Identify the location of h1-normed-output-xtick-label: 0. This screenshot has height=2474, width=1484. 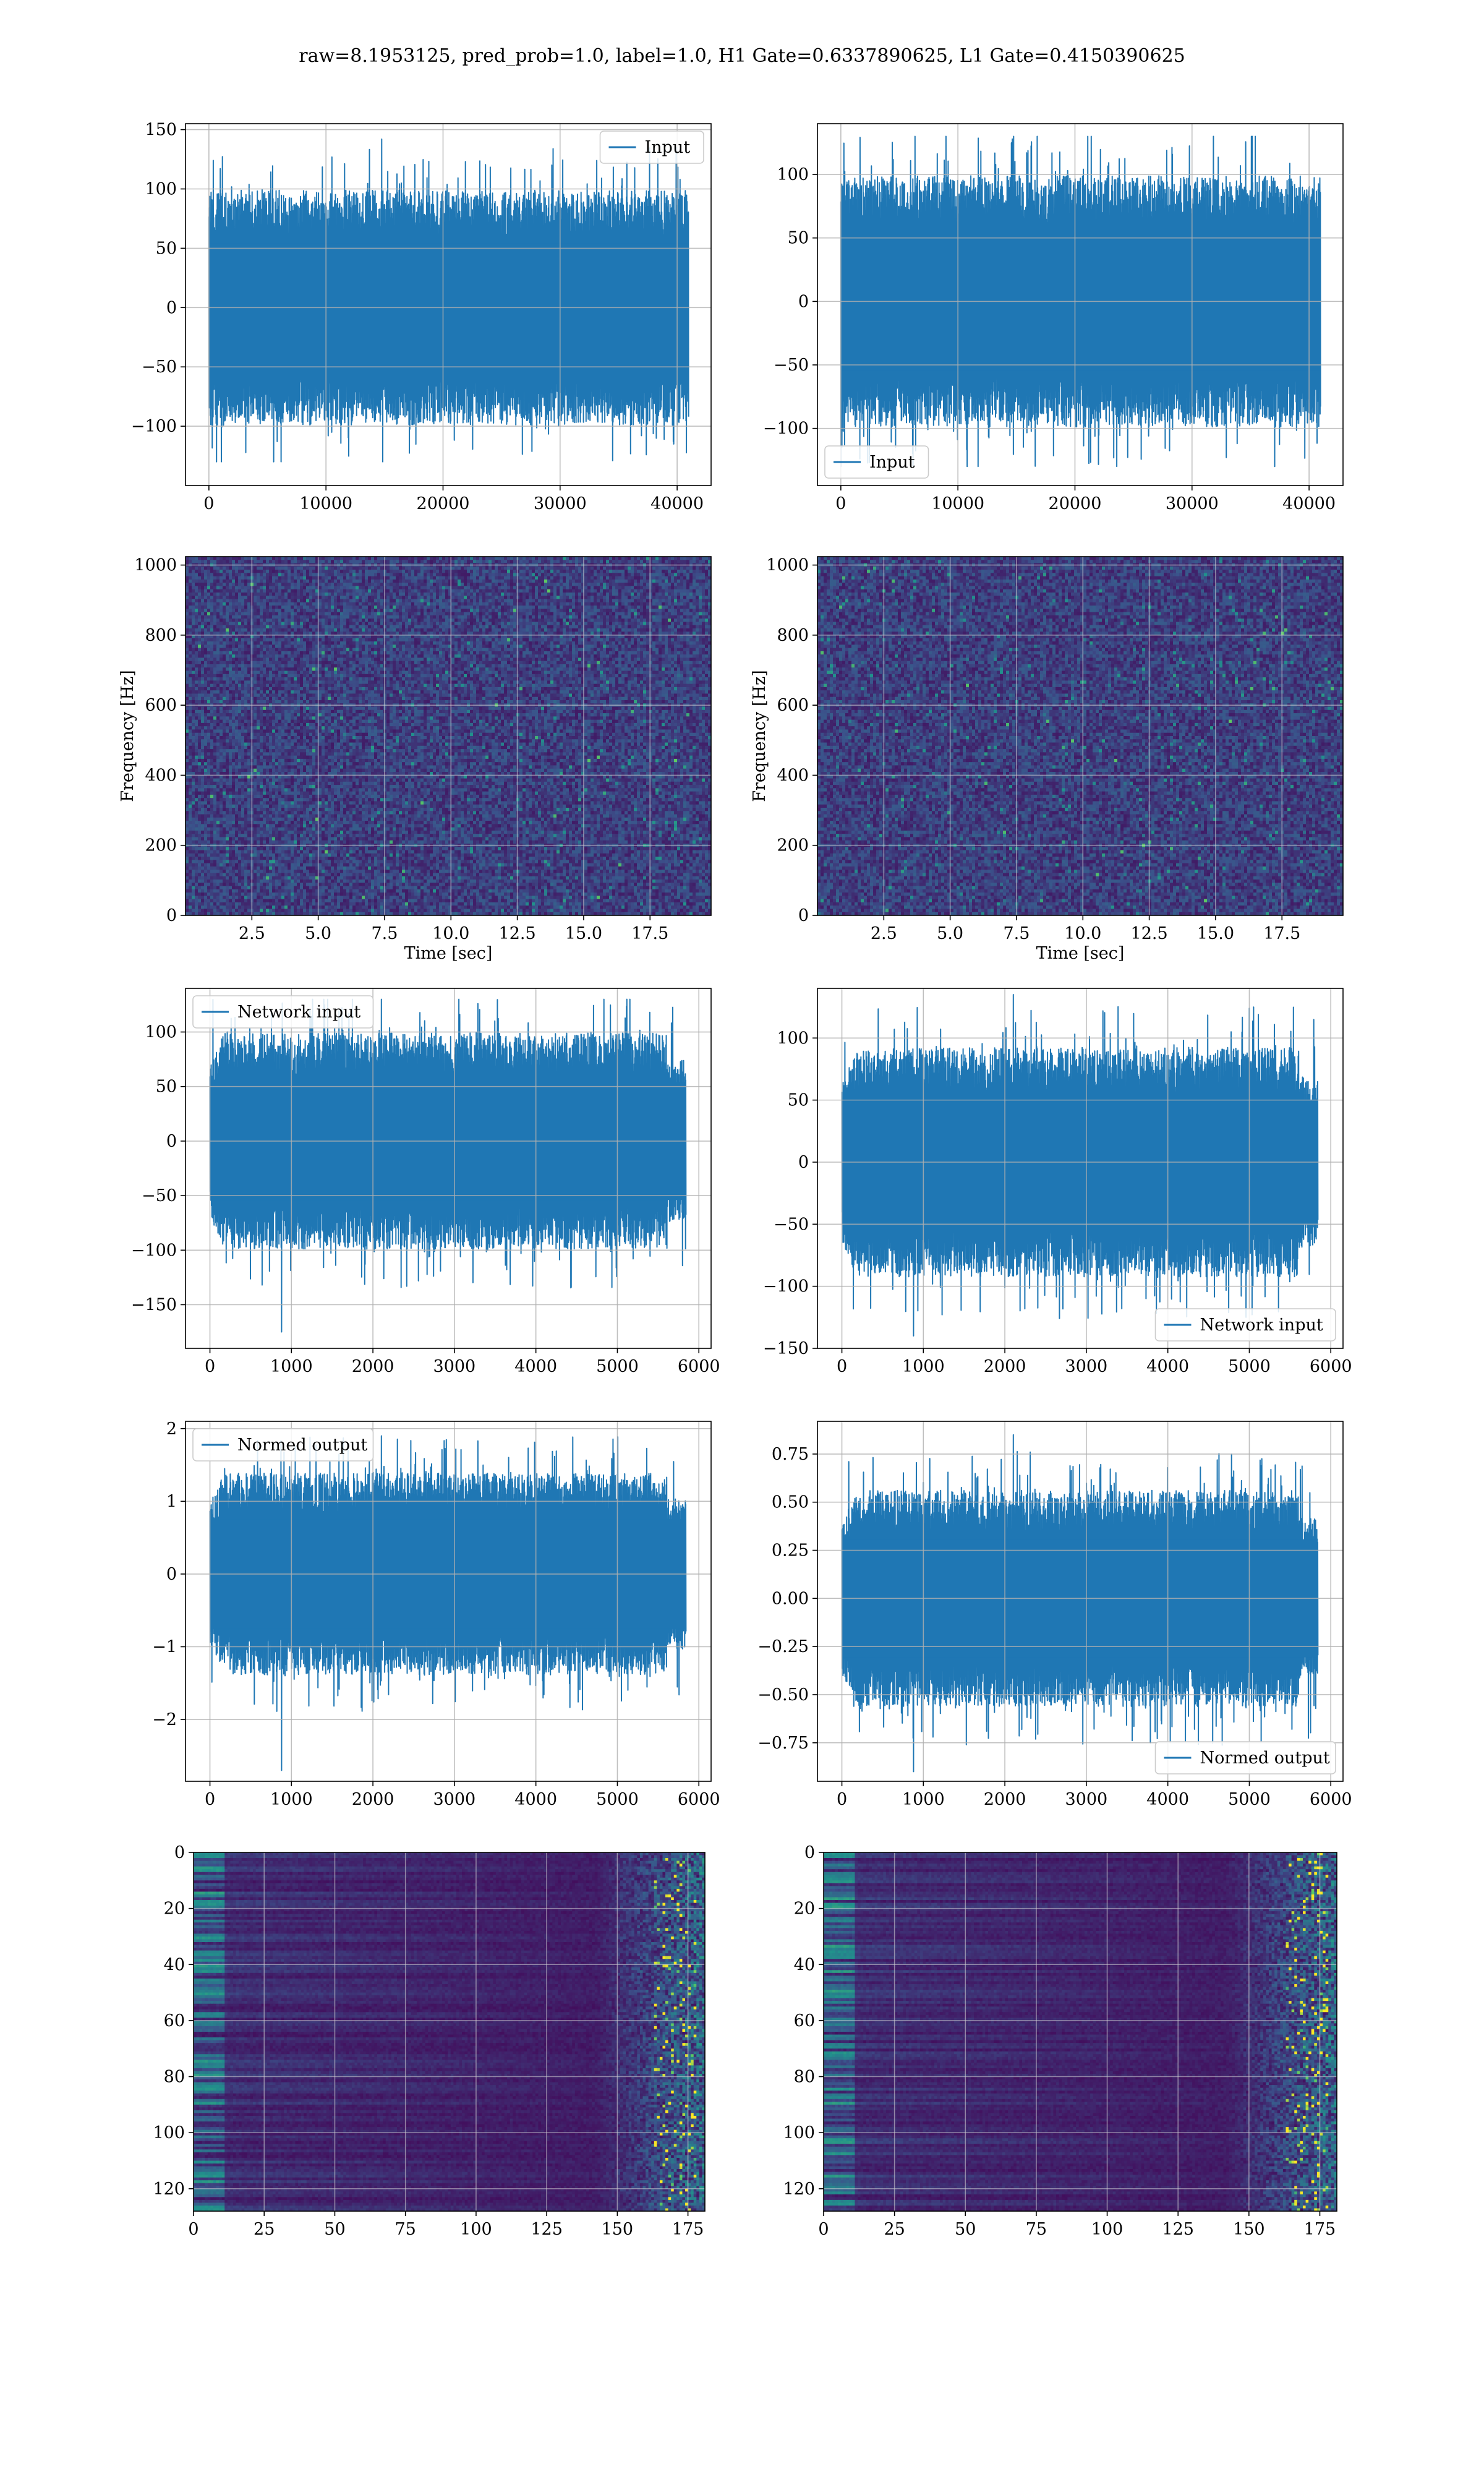
(210, 1799).